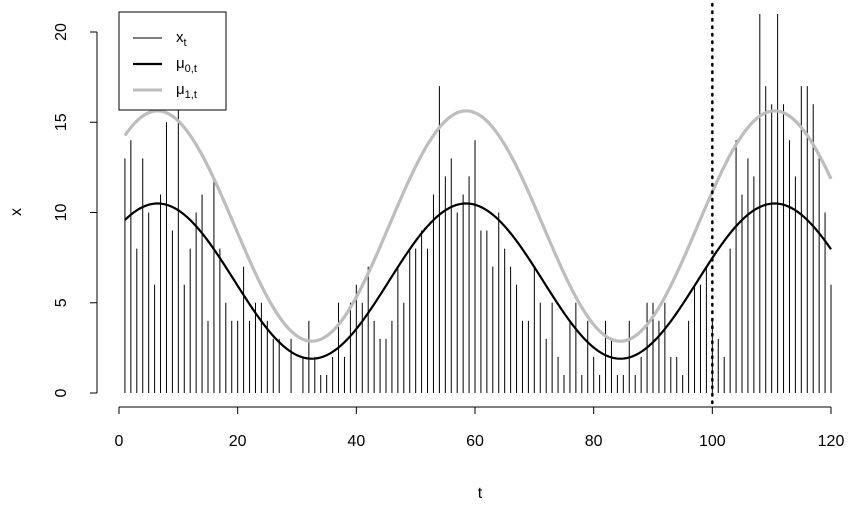 The image size is (852, 508). I want to click on y-tick-label-0: 0, so click(61, 392).